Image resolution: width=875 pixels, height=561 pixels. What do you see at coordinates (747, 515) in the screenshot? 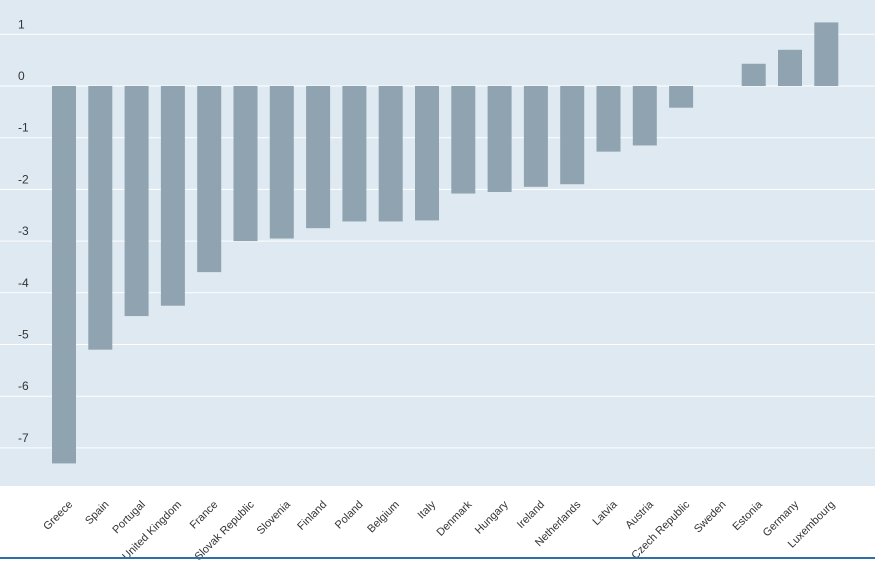
I see `x-category-label: Estonia` at bounding box center [747, 515].